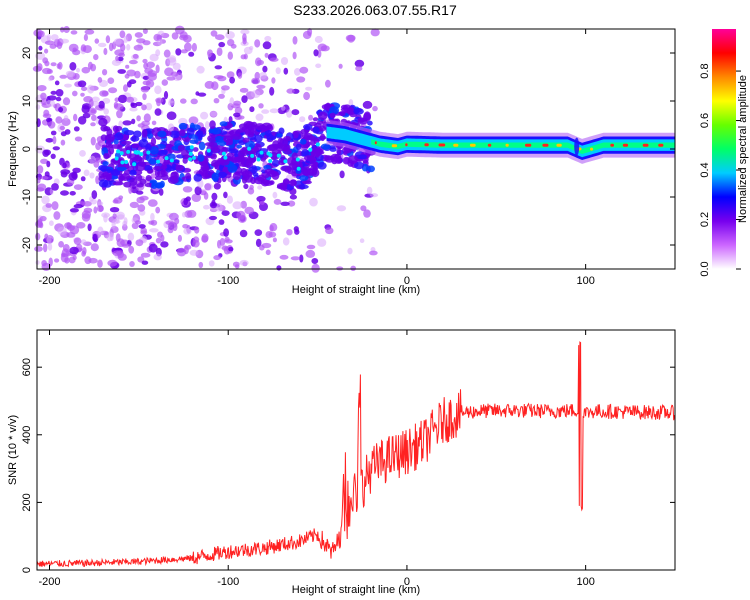 This screenshot has height=600, width=750. What do you see at coordinates (13, 450) in the screenshot?
I see `snr-y-label: SNR (10 * v/v)` at bounding box center [13, 450].